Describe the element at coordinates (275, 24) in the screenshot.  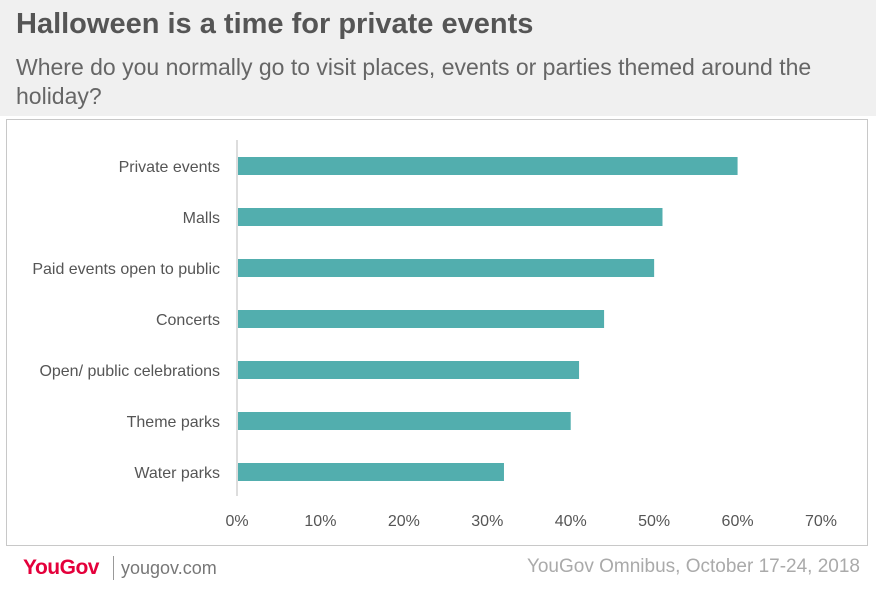
I see `chart-title: Halloween is a time for private events` at that location.